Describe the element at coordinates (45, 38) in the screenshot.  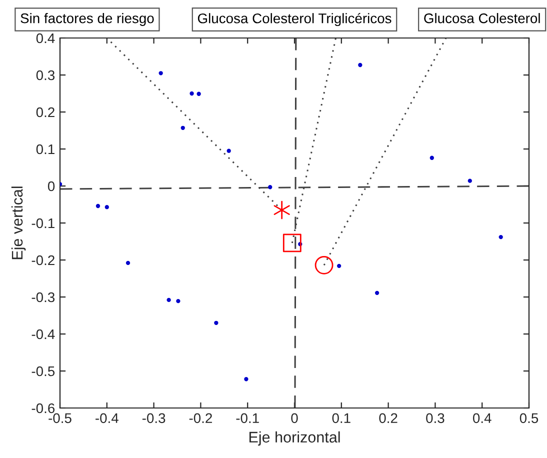
I see `y-tick-label: 0.4` at that location.